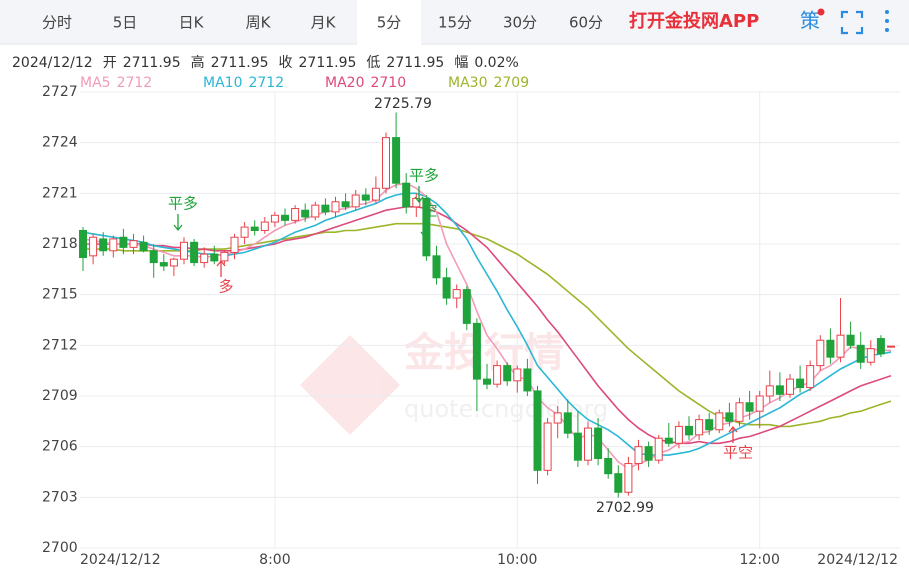 Image resolution: width=909 pixels, height=570 pixels. Describe the element at coordinates (586, 23) in the screenshot. I see `tab: 60分` at that location.